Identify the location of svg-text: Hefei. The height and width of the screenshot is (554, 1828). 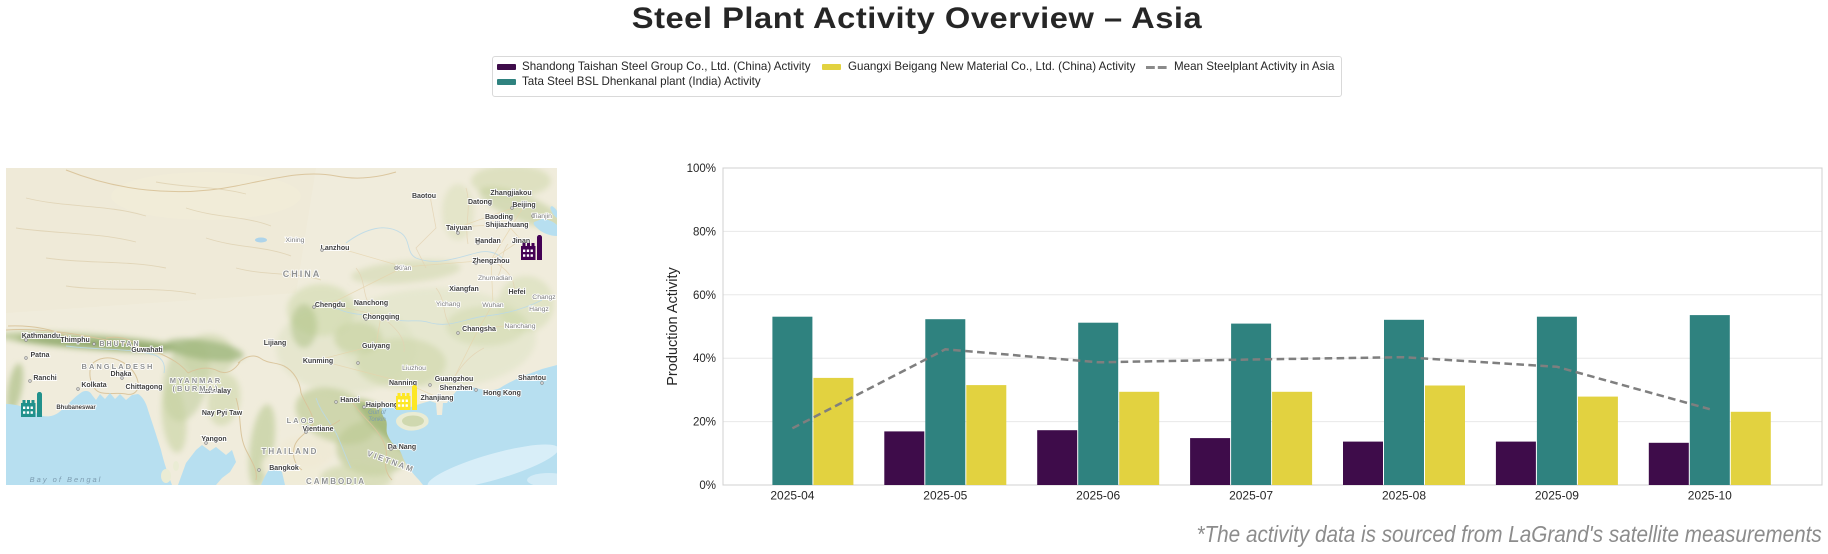
(516, 292).